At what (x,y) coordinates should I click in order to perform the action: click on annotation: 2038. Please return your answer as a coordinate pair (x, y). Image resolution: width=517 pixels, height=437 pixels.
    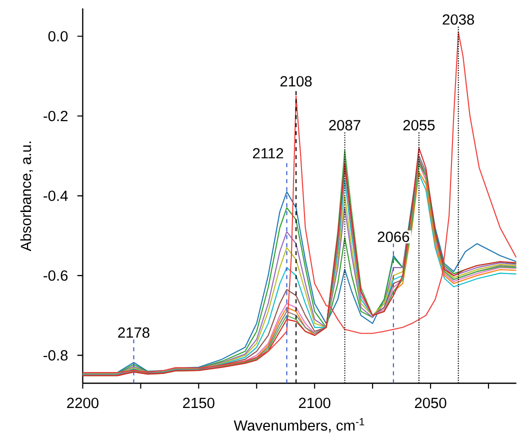
    Looking at the image, I should click on (458, 19).